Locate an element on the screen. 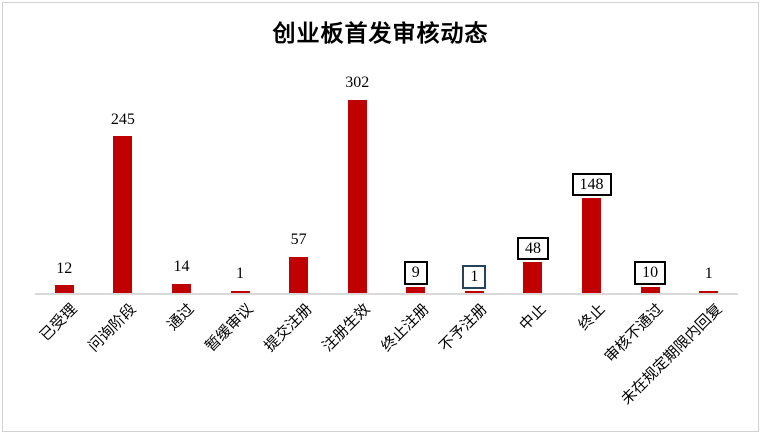 Image resolution: width=761 pixels, height=434 pixels. value-label: 12 is located at coordinates (64, 268).